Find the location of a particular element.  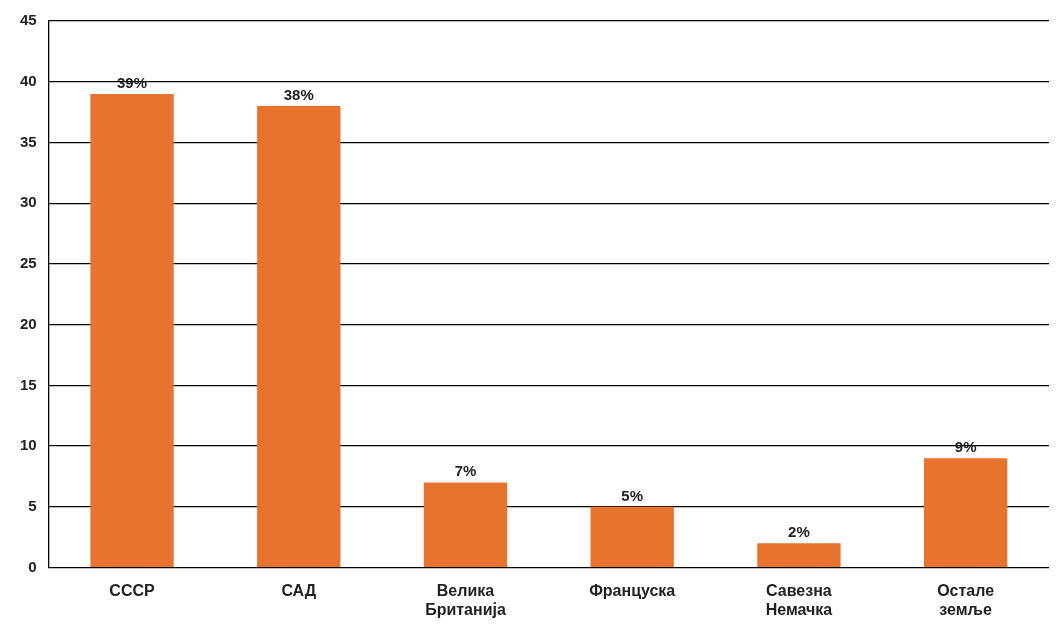

x-tick-label: Савезна Немачка is located at coordinates (799, 599).